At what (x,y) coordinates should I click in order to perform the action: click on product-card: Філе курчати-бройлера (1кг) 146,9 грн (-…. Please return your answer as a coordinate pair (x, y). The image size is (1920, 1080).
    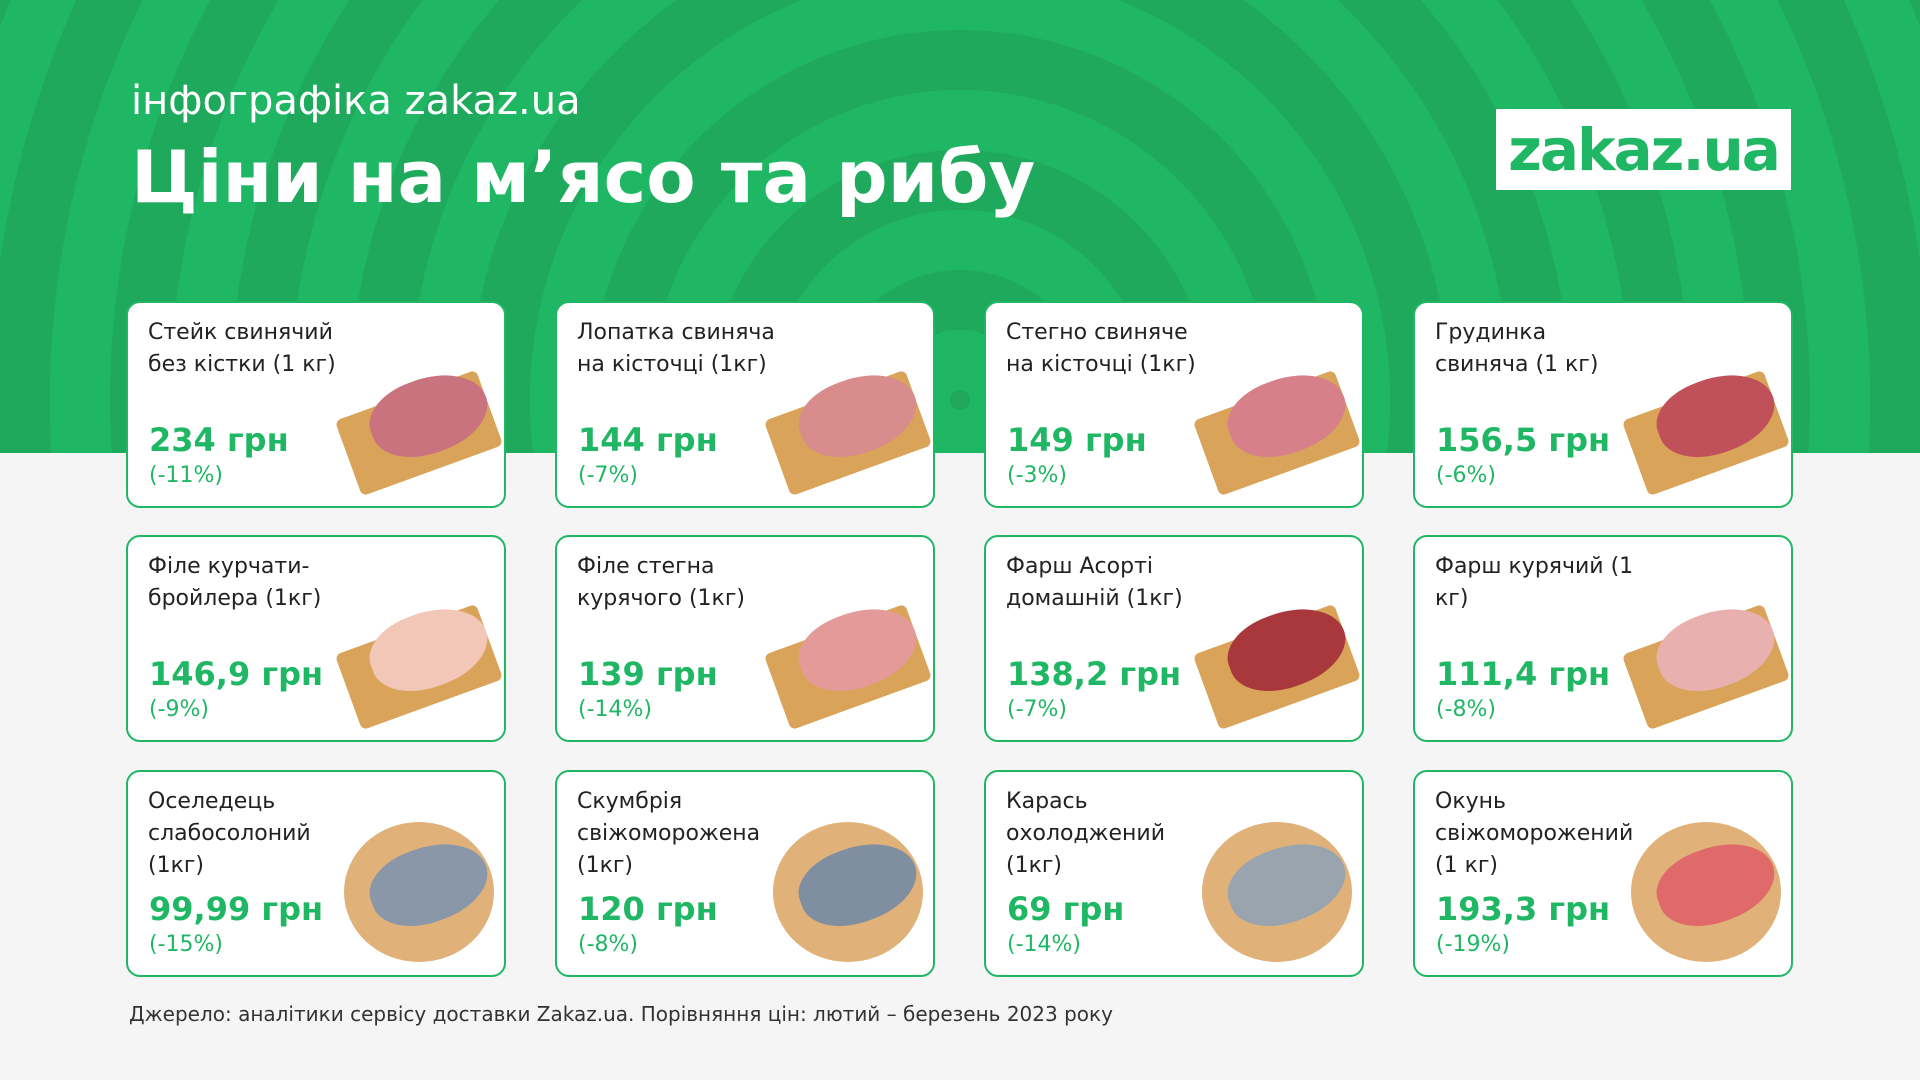
    Looking at the image, I should click on (316, 638).